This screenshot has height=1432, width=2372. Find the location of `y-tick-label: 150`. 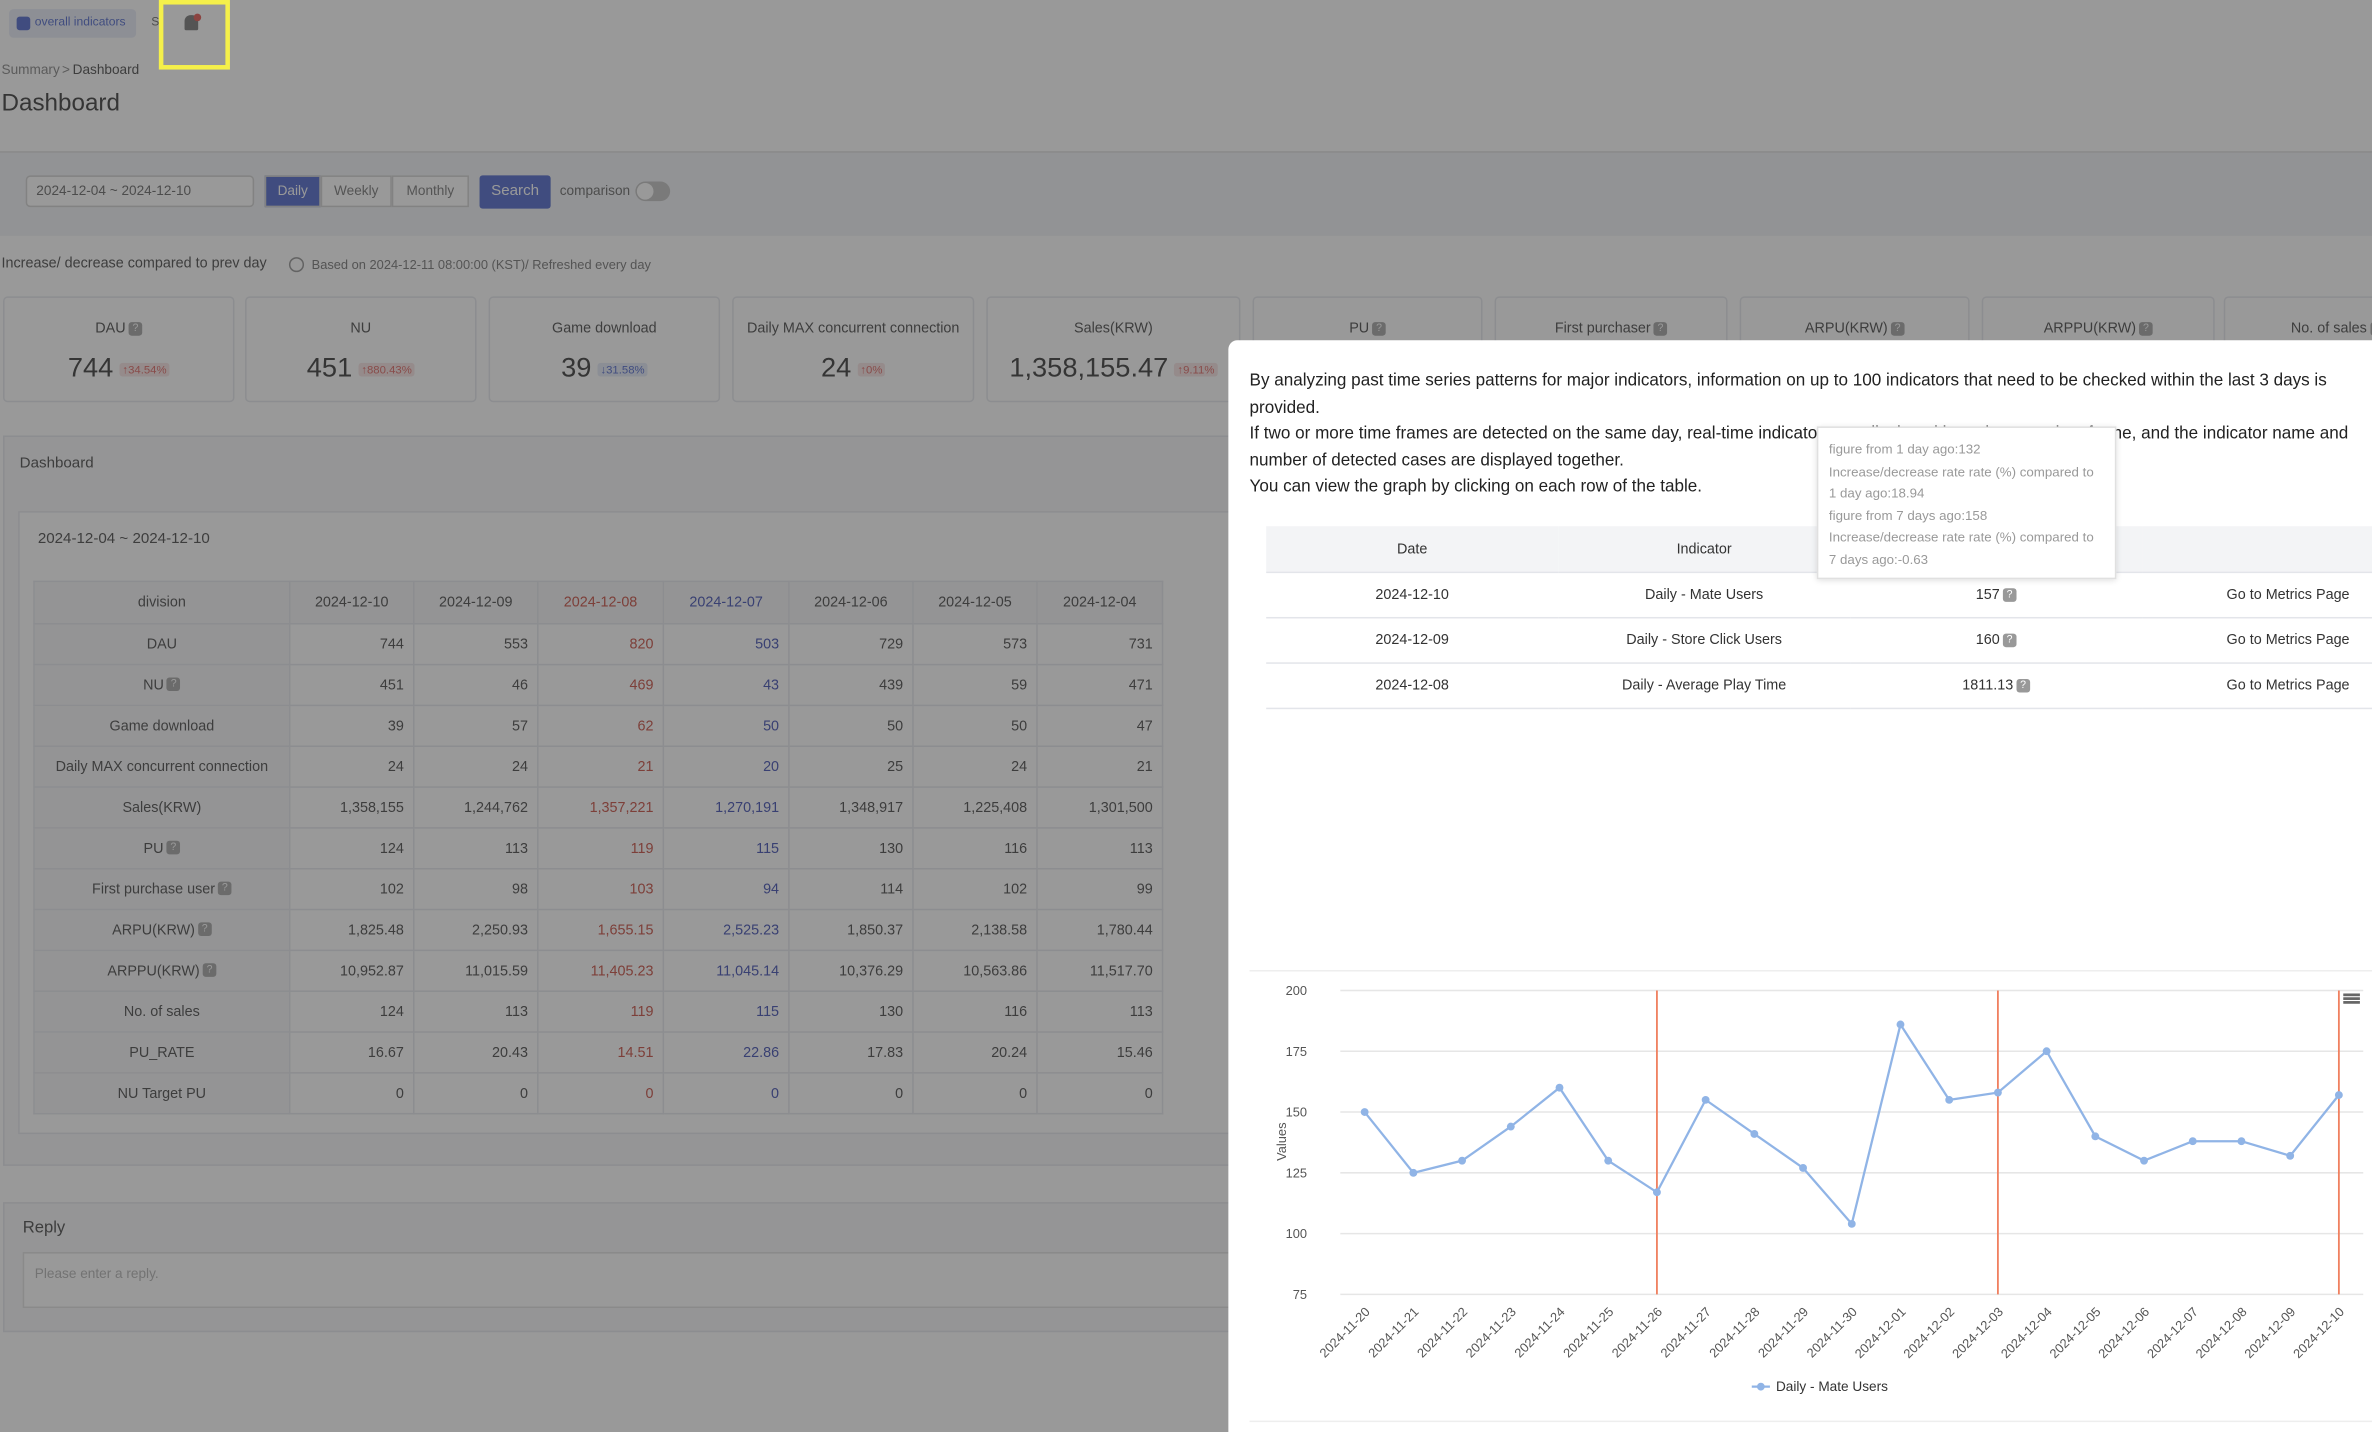

y-tick-label: 150 is located at coordinates (1296, 1112).